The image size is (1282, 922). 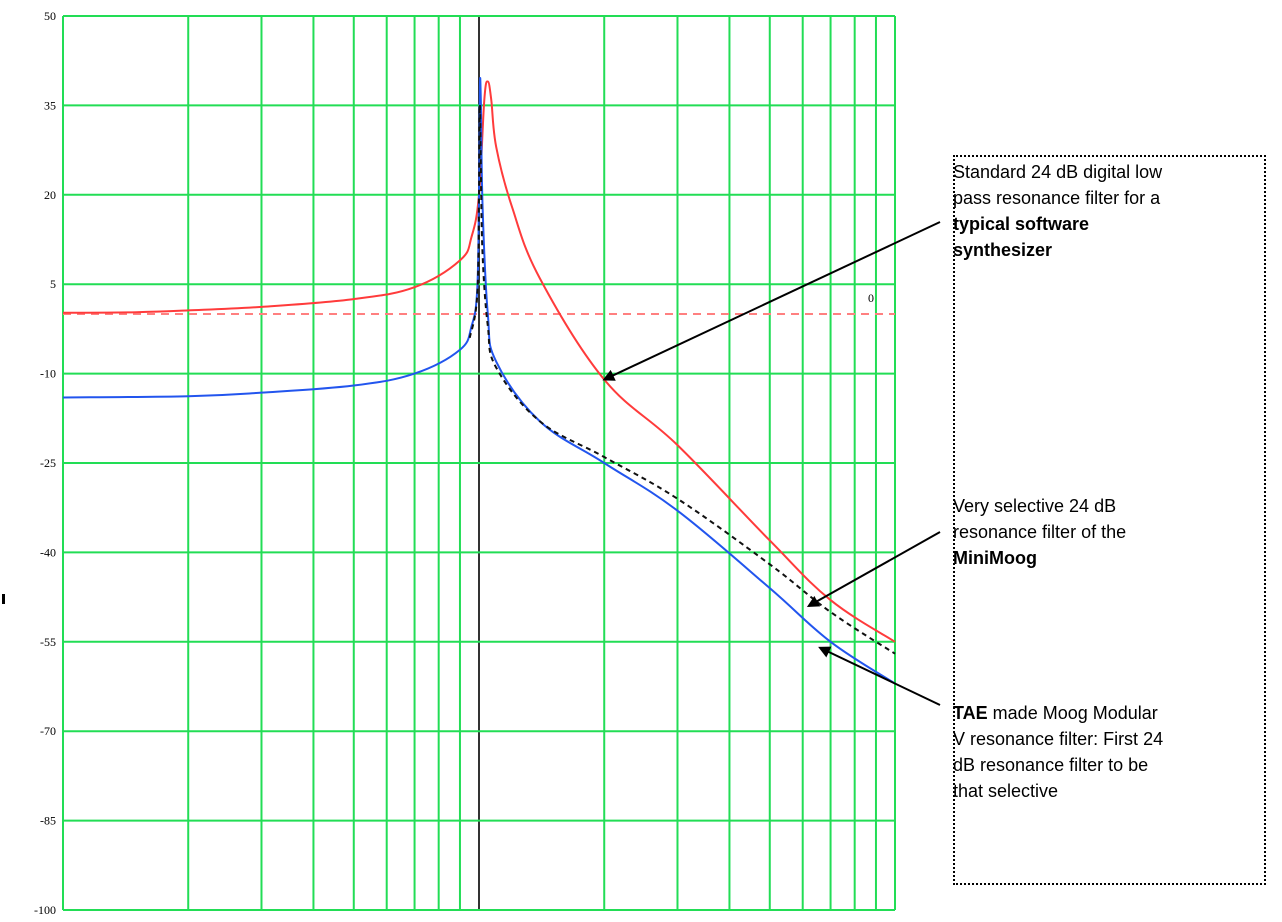 I want to click on annotation-line: MiniMoog, so click(x=995, y=558).